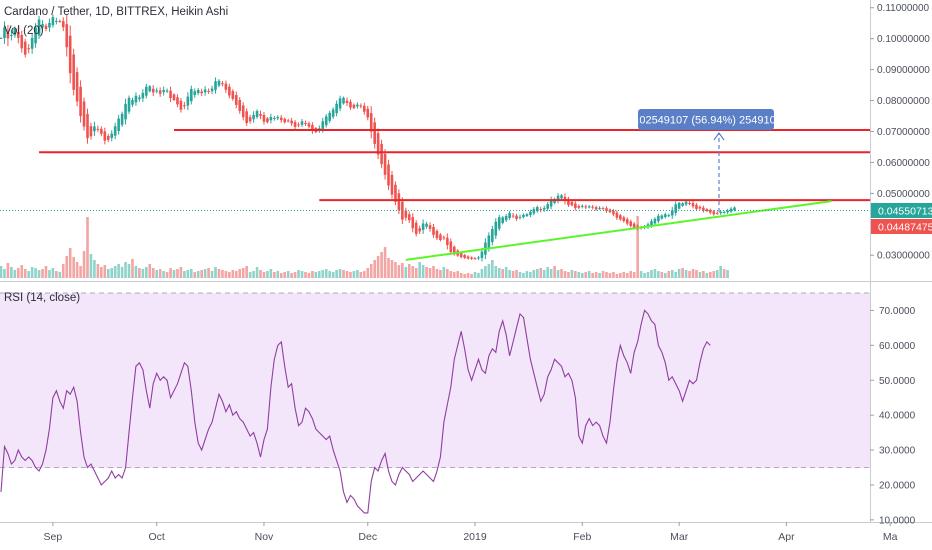 This screenshot has width=932, height=550. I want to click on rsi-tick-label: 50.0000, so click(897, 381).